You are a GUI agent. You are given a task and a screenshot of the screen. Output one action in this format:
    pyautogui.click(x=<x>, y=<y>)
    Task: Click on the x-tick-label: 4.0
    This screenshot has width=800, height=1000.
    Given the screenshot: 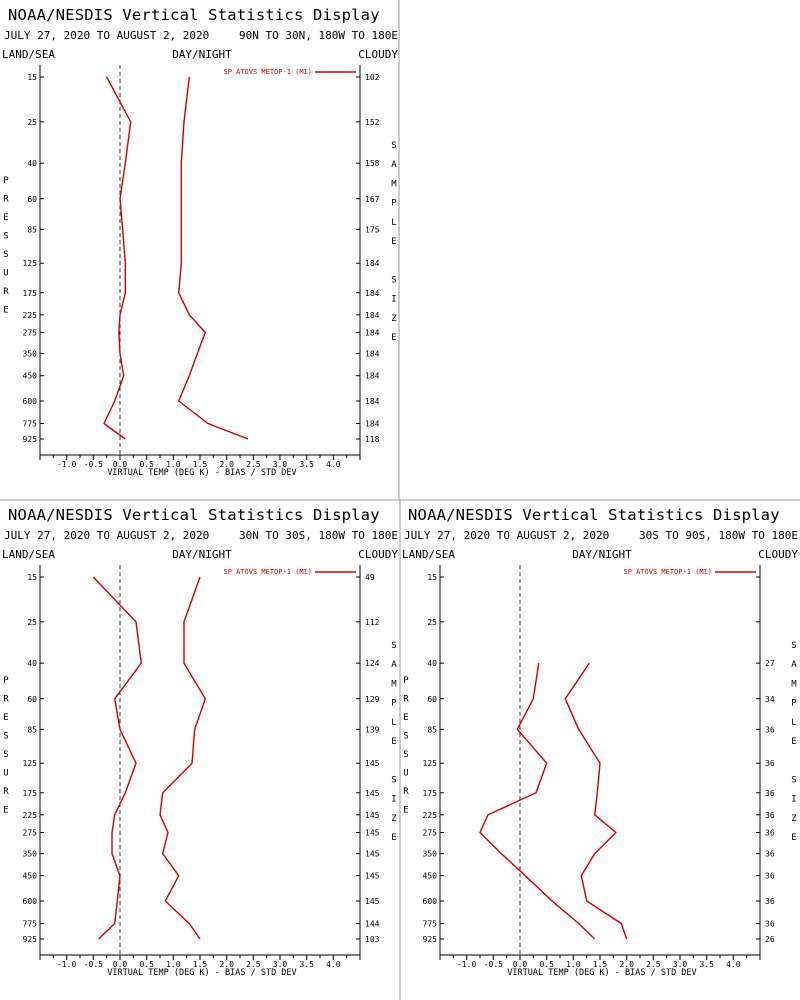 What is the action you would take?
    pyautogui.click(x=333, y=964)
    